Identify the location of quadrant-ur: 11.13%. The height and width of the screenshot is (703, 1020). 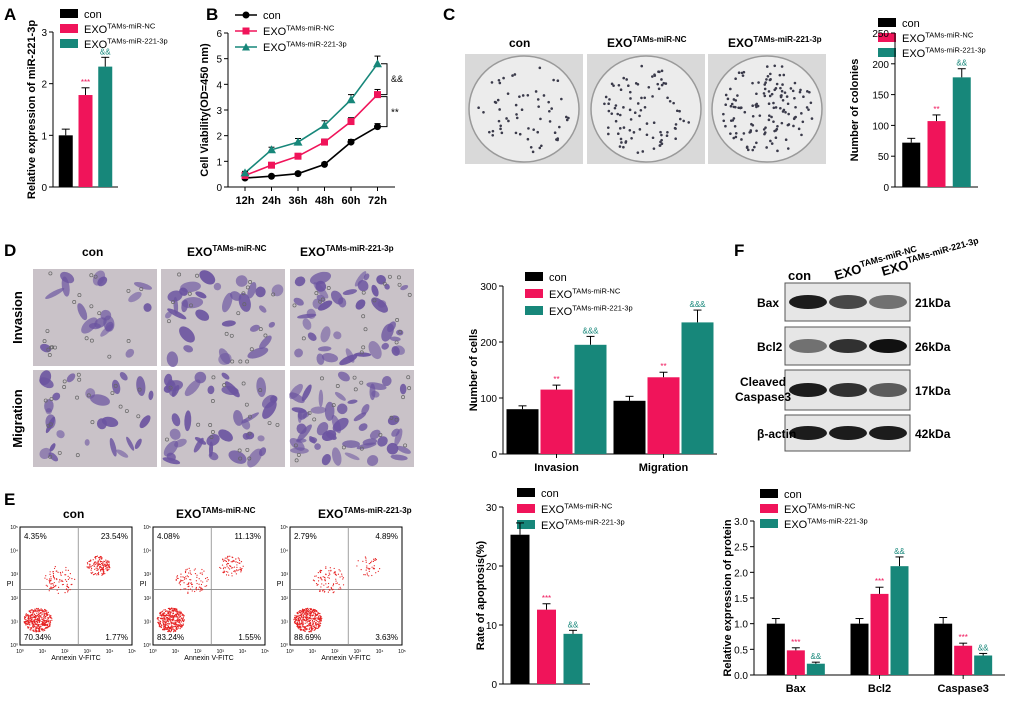
(247, 536).